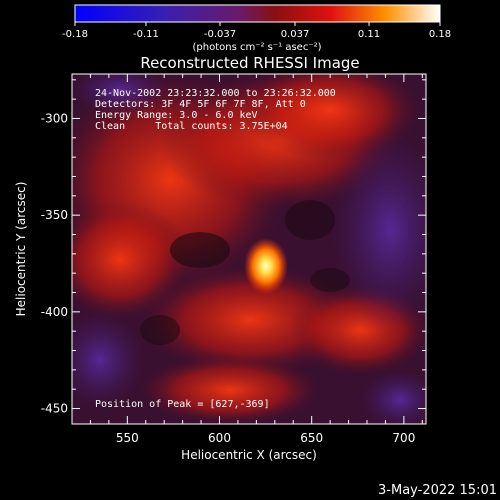 The image size is (500, 500). What do you see at coordinates (54, 409) in the screenshot?
I see `y-tick-label: -450` at bounding box center [54, 409].